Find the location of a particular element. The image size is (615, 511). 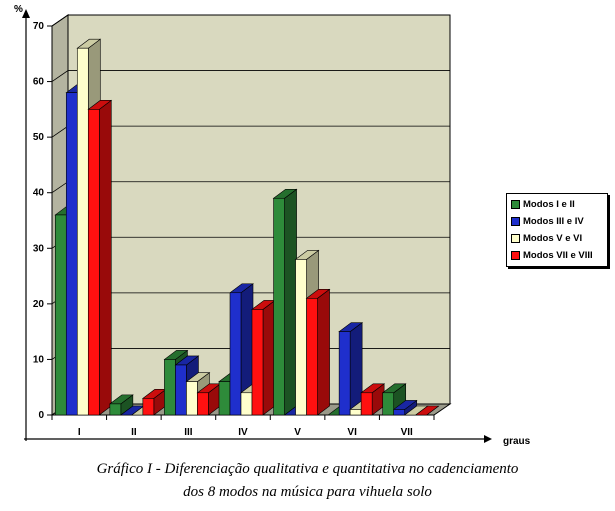

legend-label: Modos VII e VIII is located at coordinates (558, 255).